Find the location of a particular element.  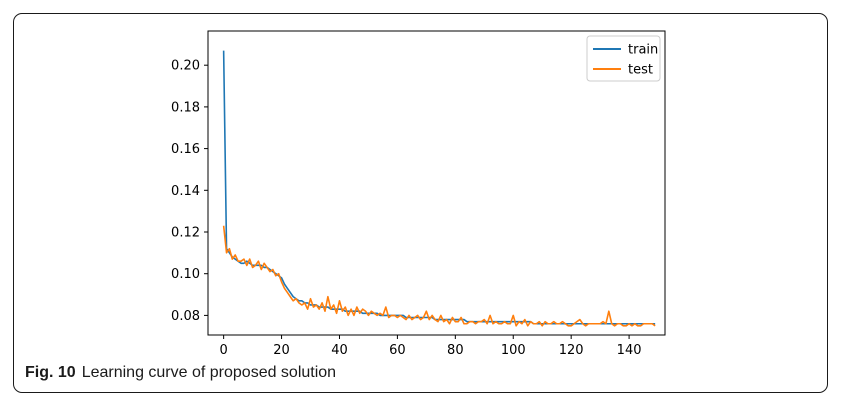

x-tick-label: 120 is located at coordinates (571, 350).